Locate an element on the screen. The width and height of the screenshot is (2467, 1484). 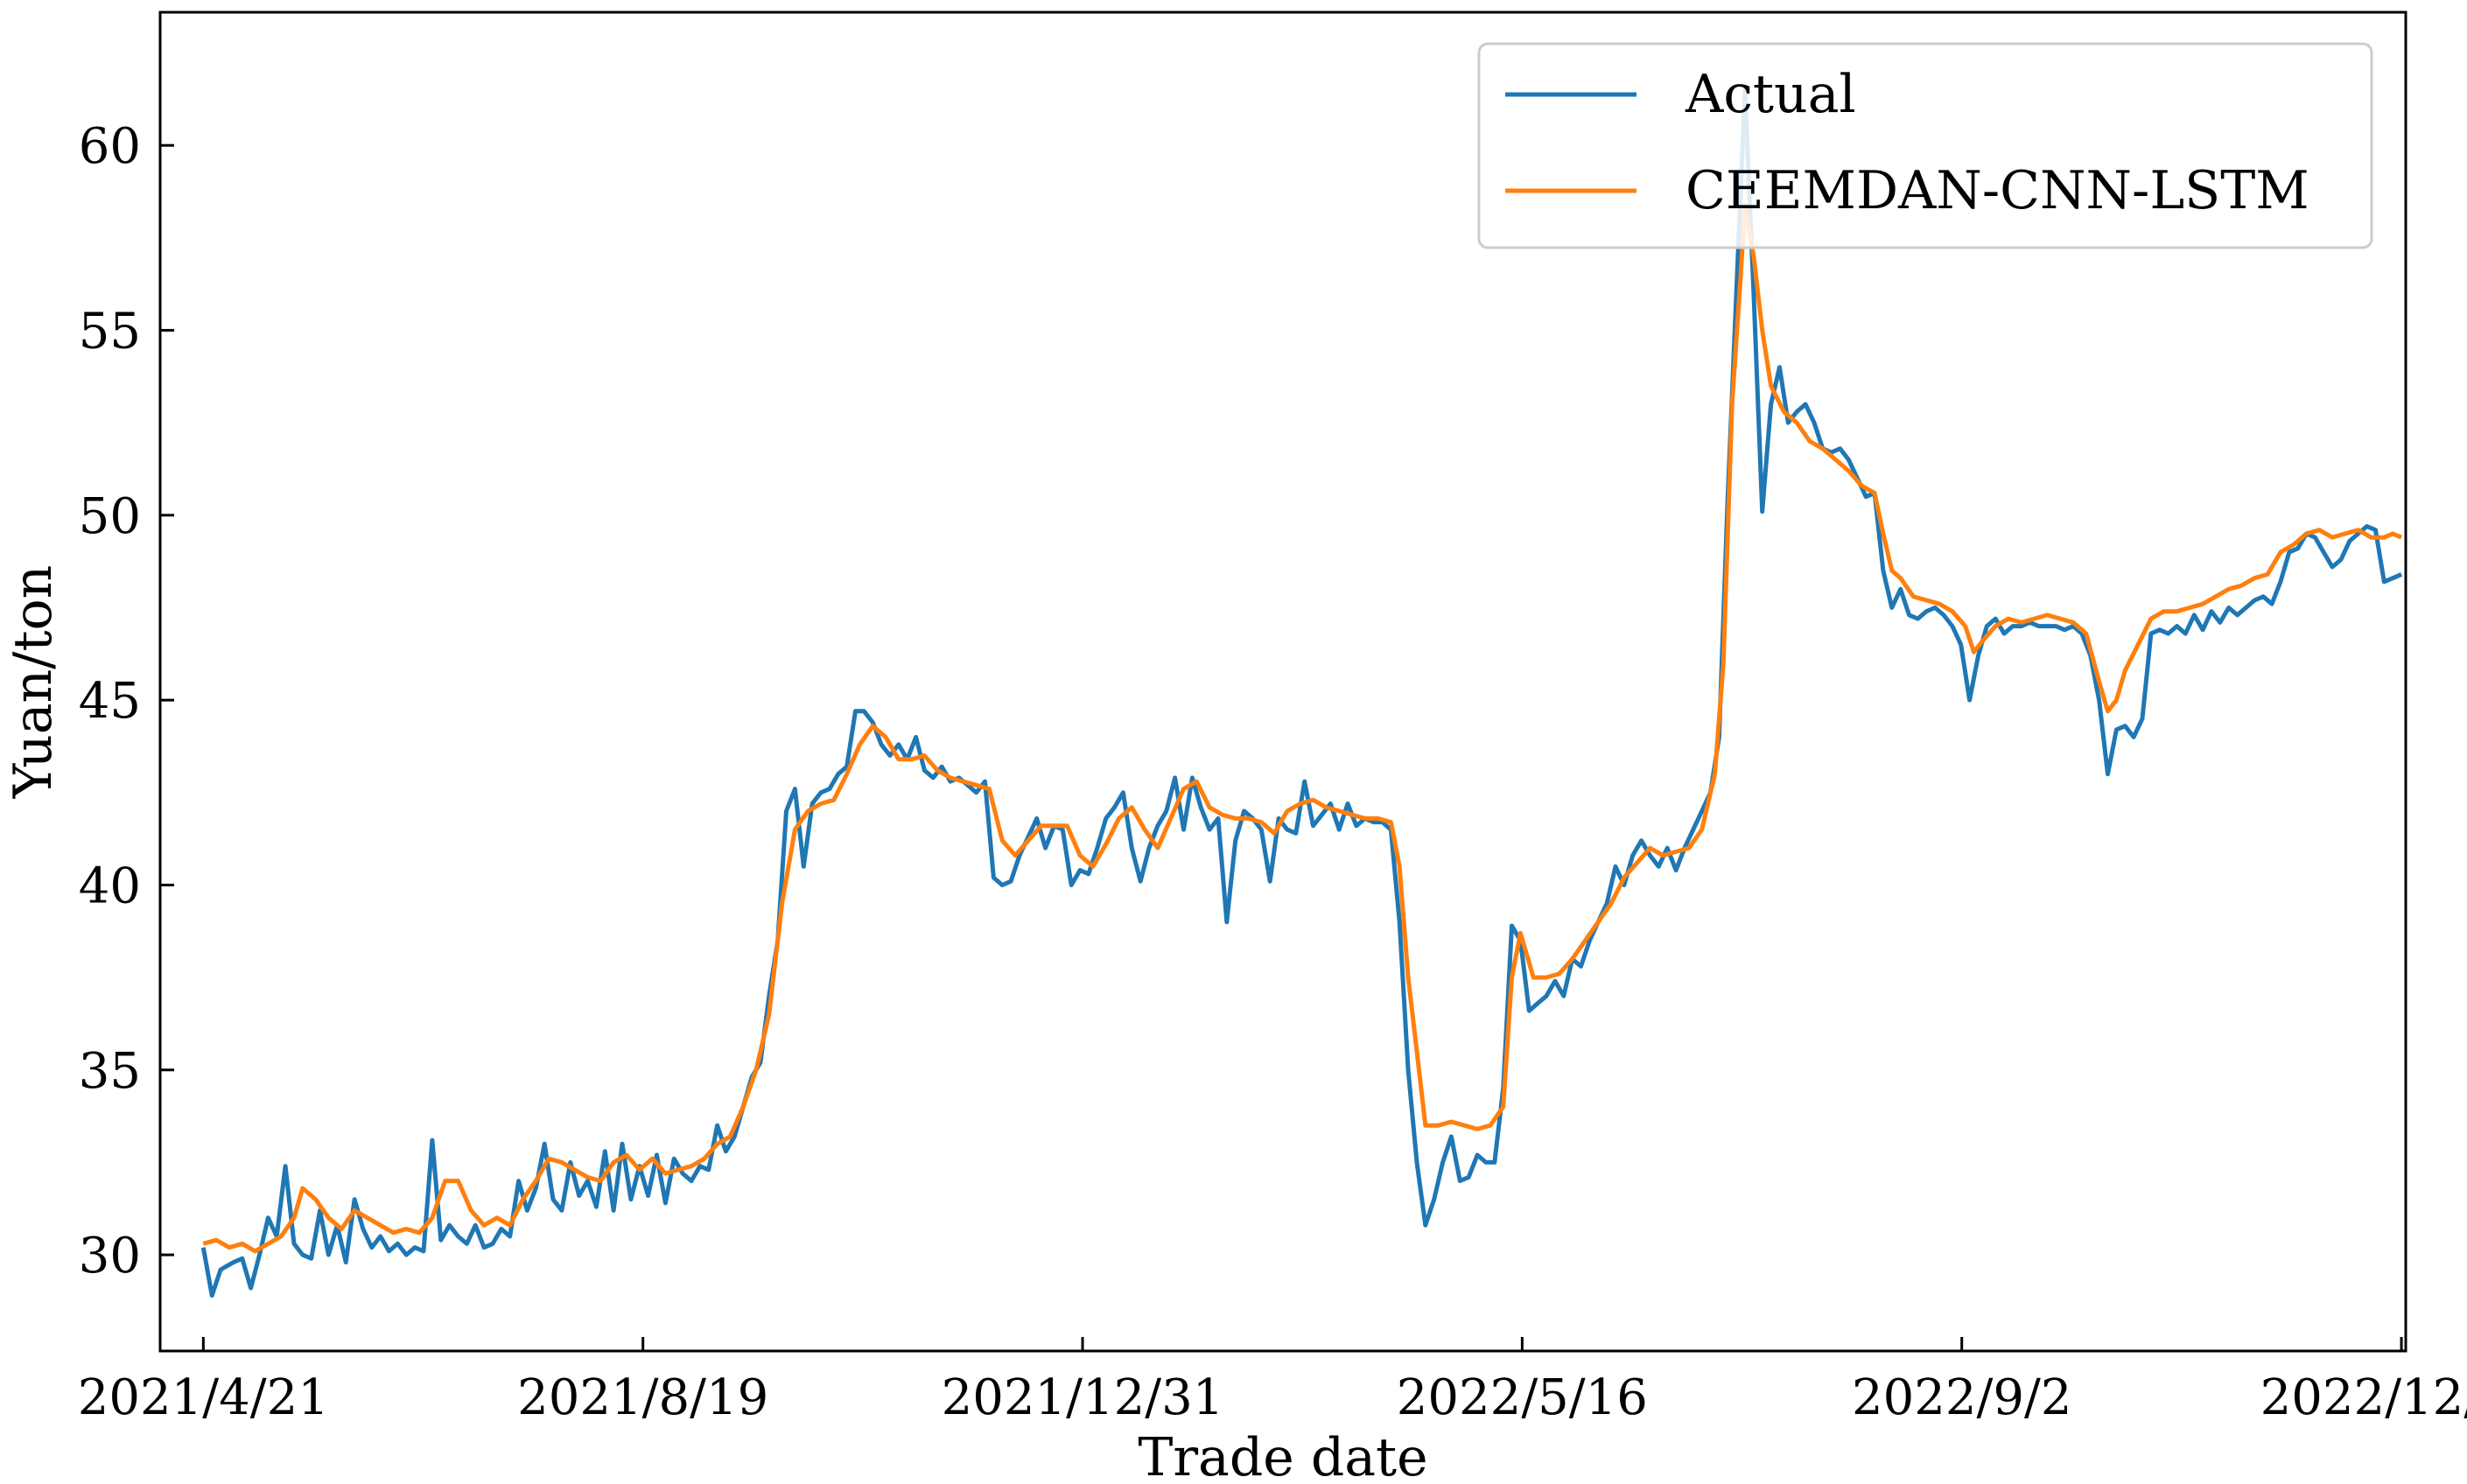
x-tick-label: 2022/5/16 is located at coordinates (1523, 1397).